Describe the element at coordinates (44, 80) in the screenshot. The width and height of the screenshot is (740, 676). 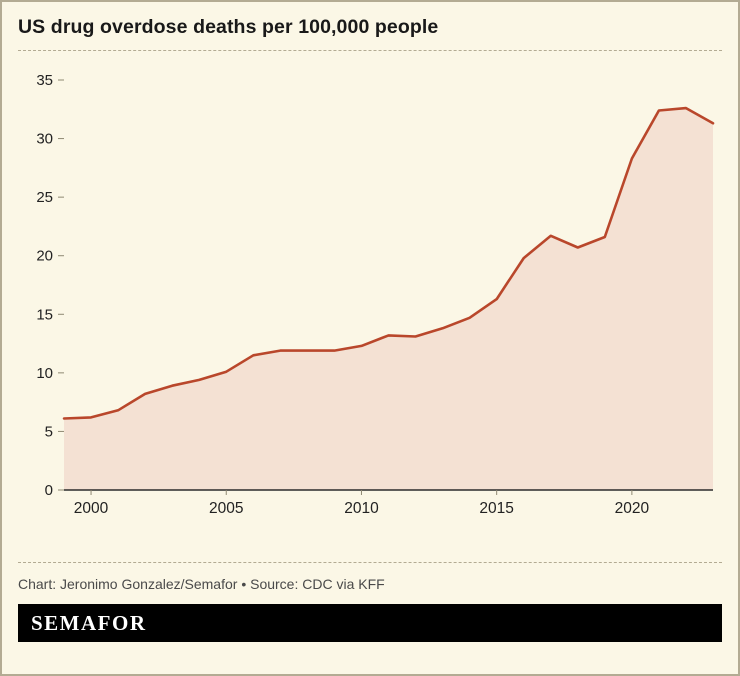
I see `y-axis-label: 35` at that location.